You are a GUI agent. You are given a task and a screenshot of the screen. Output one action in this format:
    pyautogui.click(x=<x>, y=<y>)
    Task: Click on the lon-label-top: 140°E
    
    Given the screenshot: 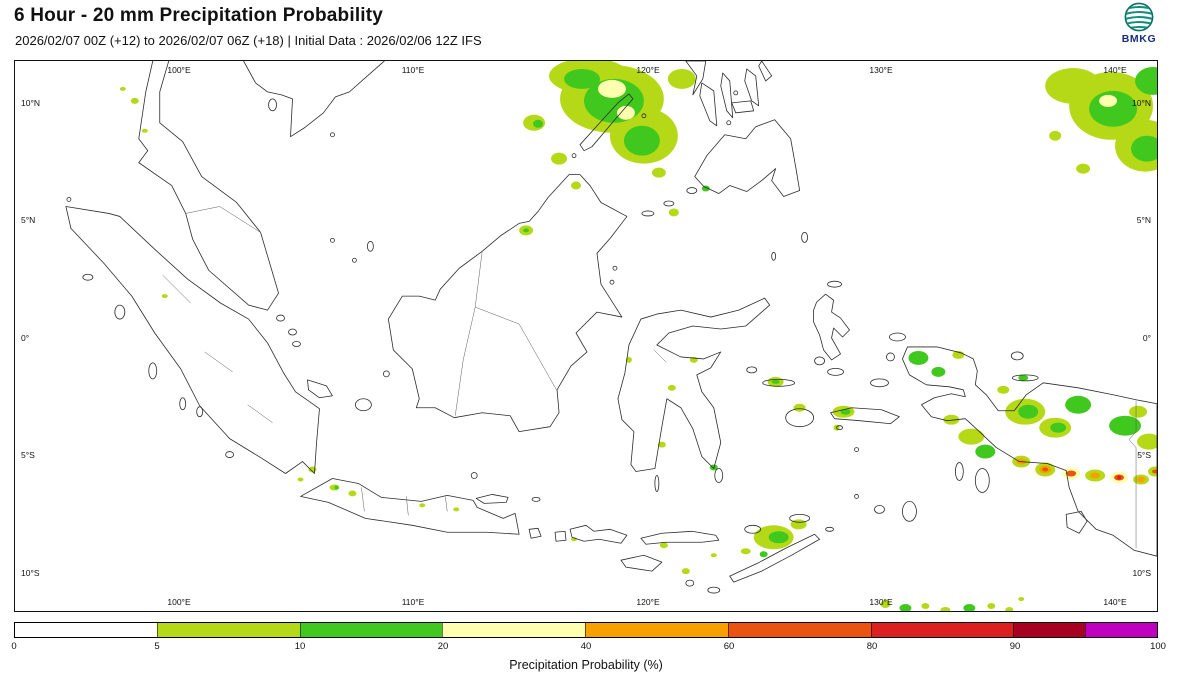 What is the action you would take?
    pyautogui.click(x=1115, y=70)
    